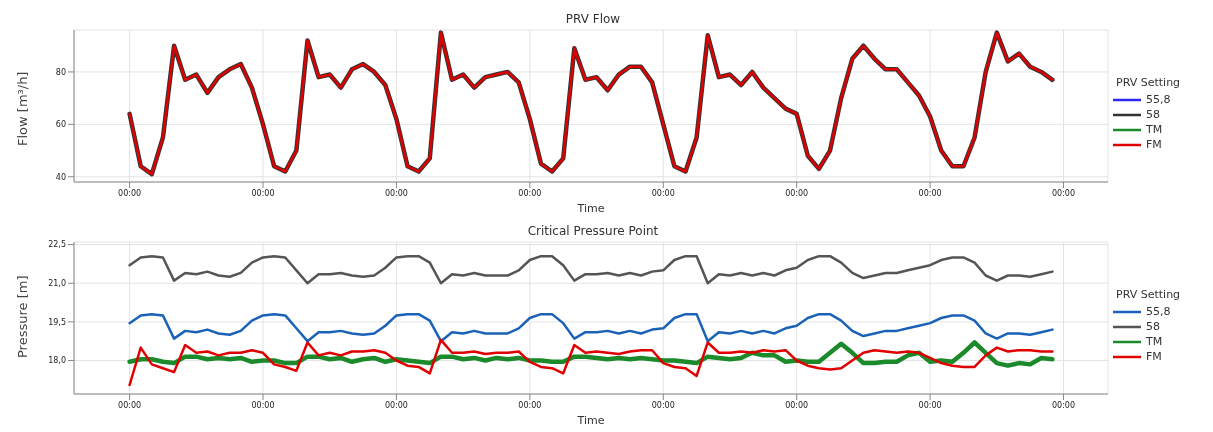 This screenshot has width=1213, height=432. Describe the element at coordinates (57, 284) in the screenshot. I see `y-tick-label: 21,0` at that location.